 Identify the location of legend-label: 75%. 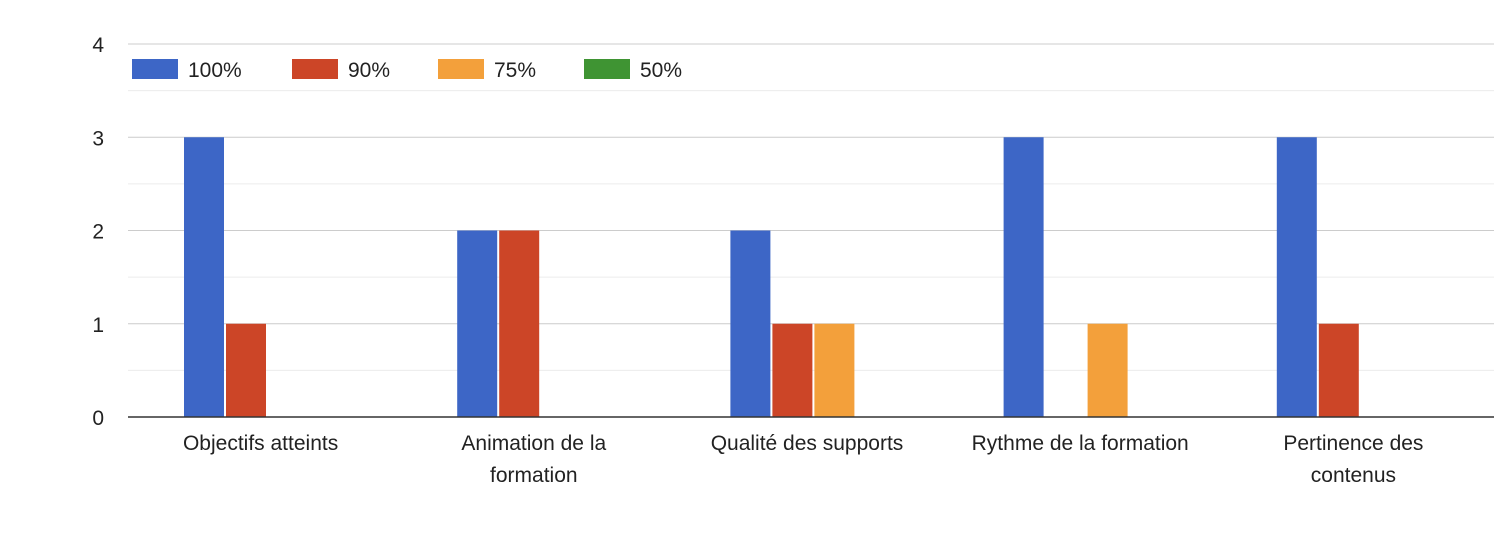
(515, 70).